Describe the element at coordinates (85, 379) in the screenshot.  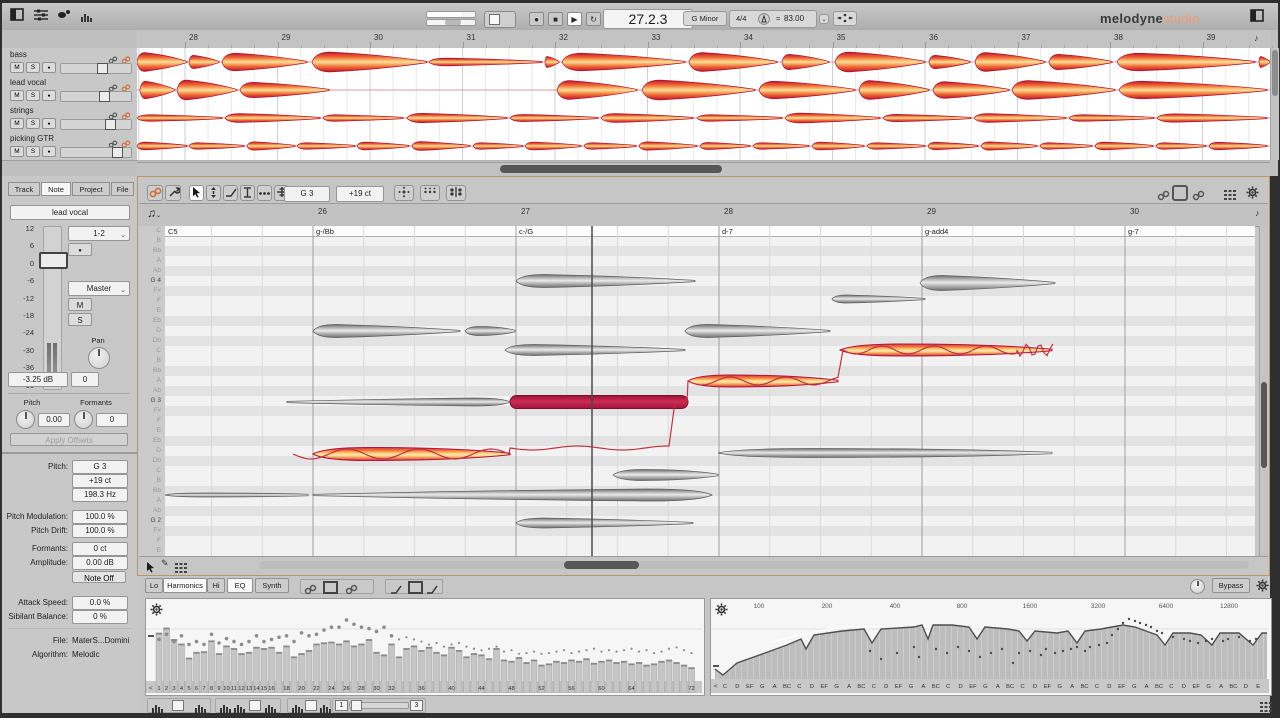
I see `pan-value: 0` at that location.